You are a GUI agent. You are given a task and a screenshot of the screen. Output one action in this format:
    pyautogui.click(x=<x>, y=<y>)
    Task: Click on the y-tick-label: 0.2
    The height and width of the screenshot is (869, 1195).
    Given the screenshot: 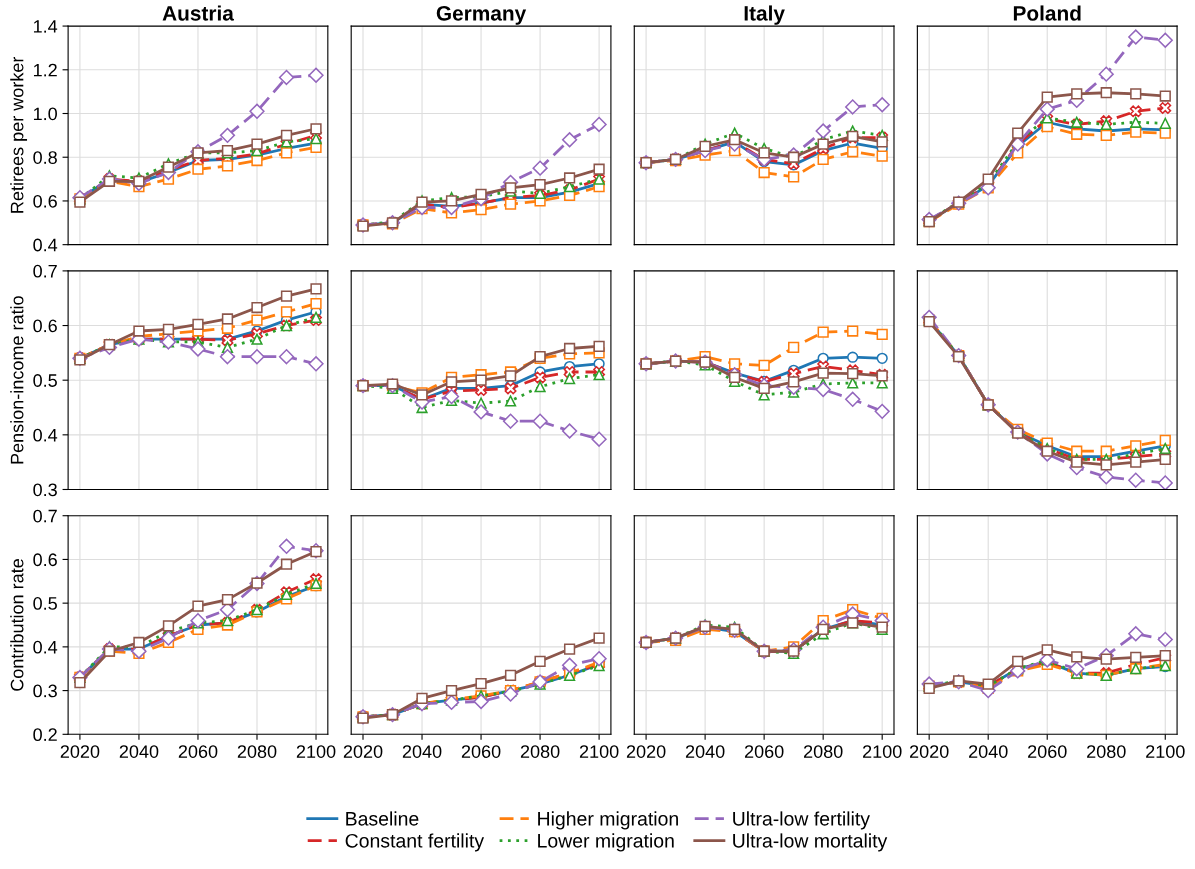 What is the action you would take?
    pyautogui.click(x=45, y=735)
    